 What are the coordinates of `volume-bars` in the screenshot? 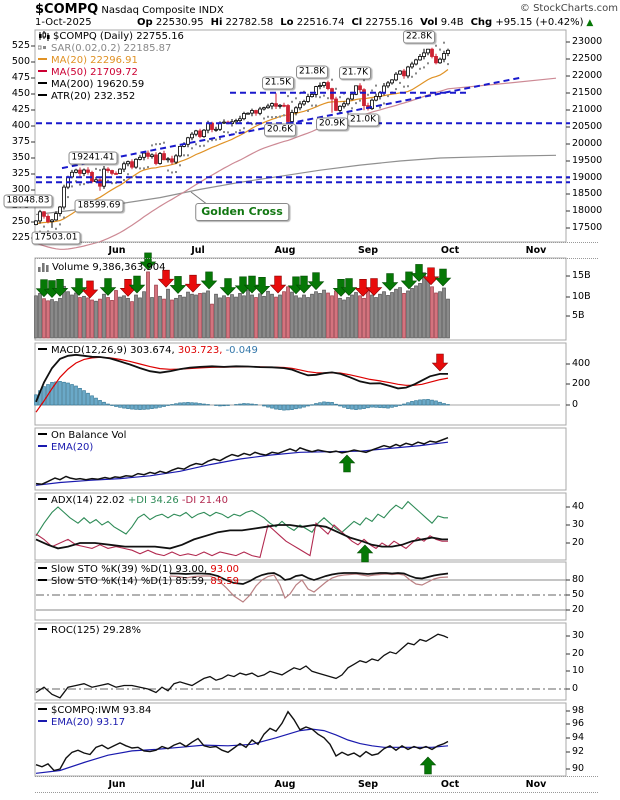 It's located at (242, 305).